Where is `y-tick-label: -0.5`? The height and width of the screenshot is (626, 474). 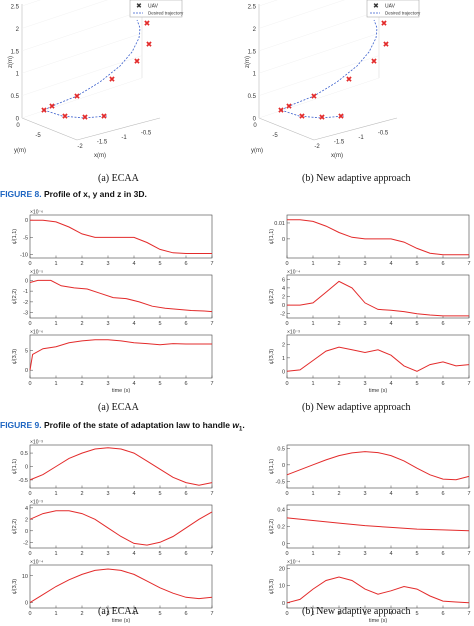
y-tick-label: -0.5 is located at coordinates (23, 481).